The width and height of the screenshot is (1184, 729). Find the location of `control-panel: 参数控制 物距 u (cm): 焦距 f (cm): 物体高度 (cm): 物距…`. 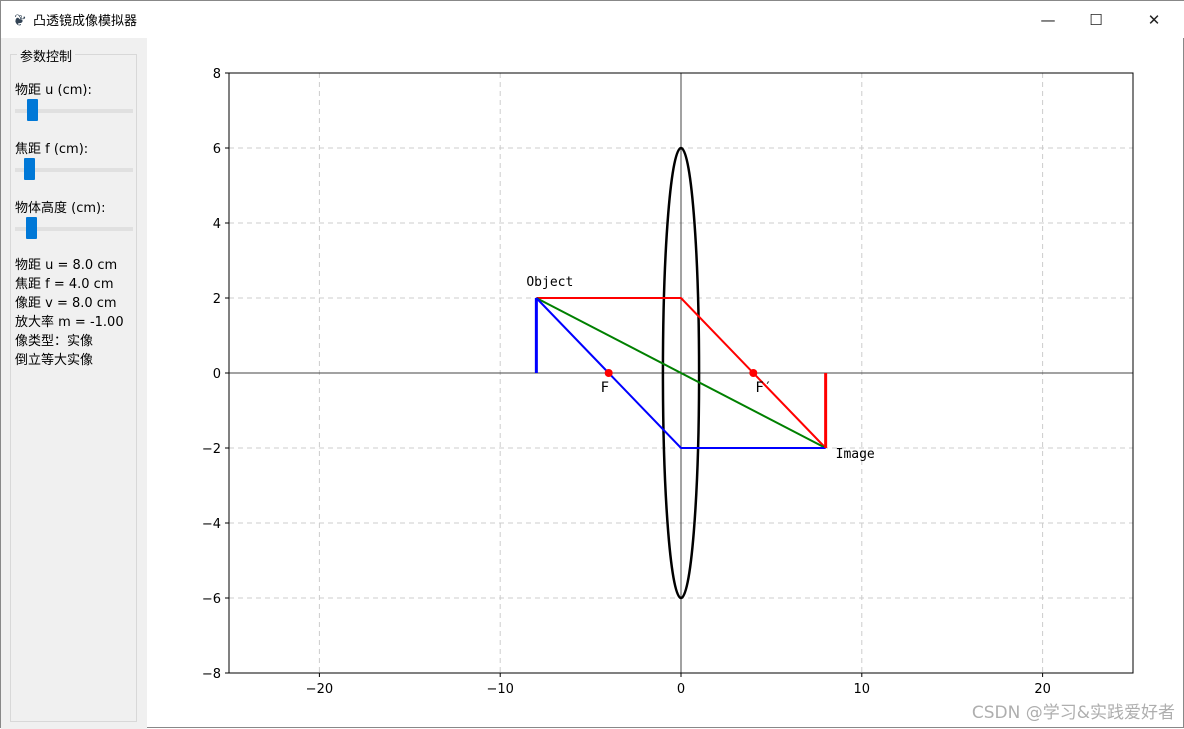

control-panel: 参数控制 物距 u (cm): 焦距 f (cm): 物体高度 (cm): 物距… is located at coordinates (74, 383).